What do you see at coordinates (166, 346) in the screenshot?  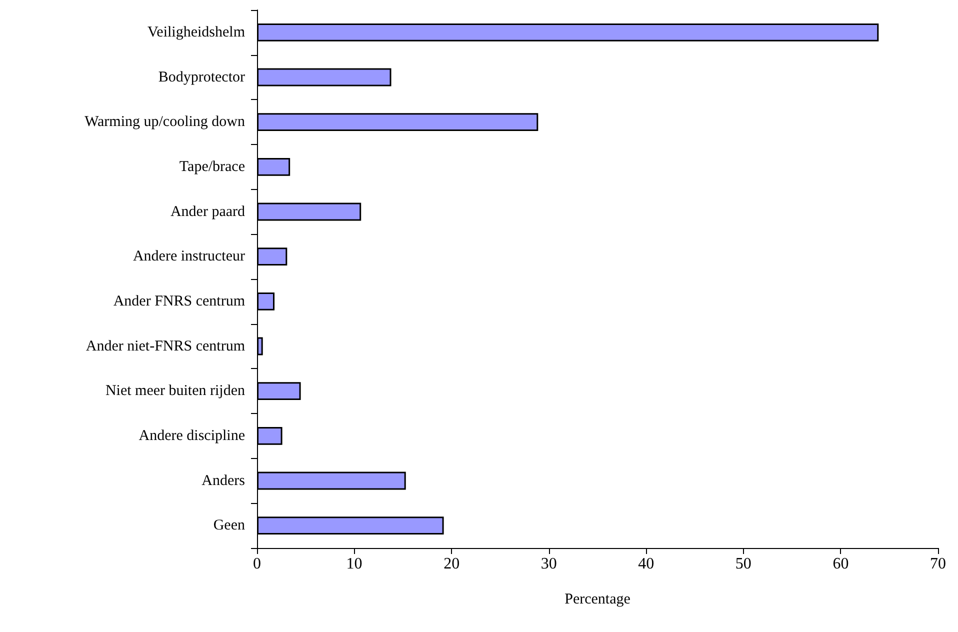 I see `y-tick-label: Ander niet-FNRS centrum` at bounding box center [166, 346].